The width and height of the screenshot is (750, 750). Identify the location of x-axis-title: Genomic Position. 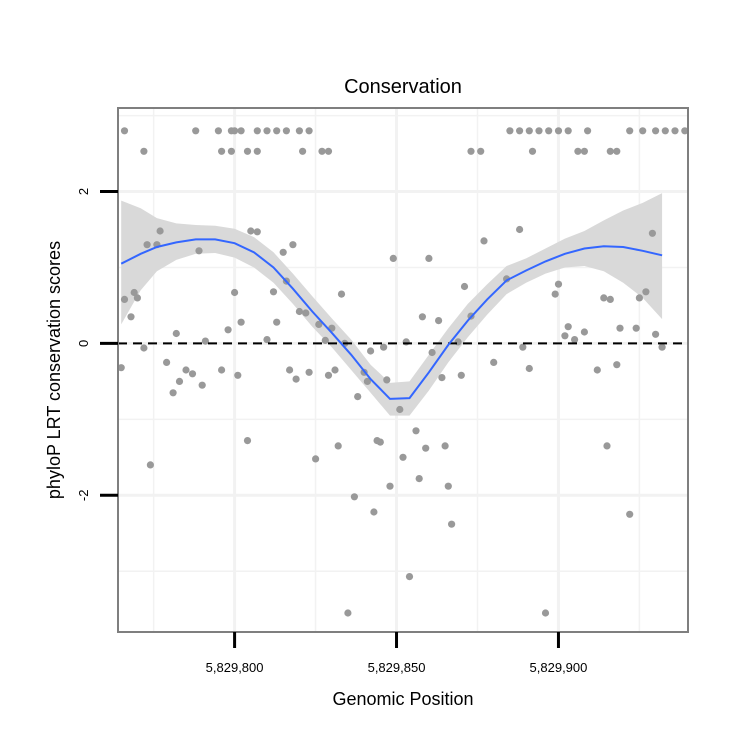
(402, 699).